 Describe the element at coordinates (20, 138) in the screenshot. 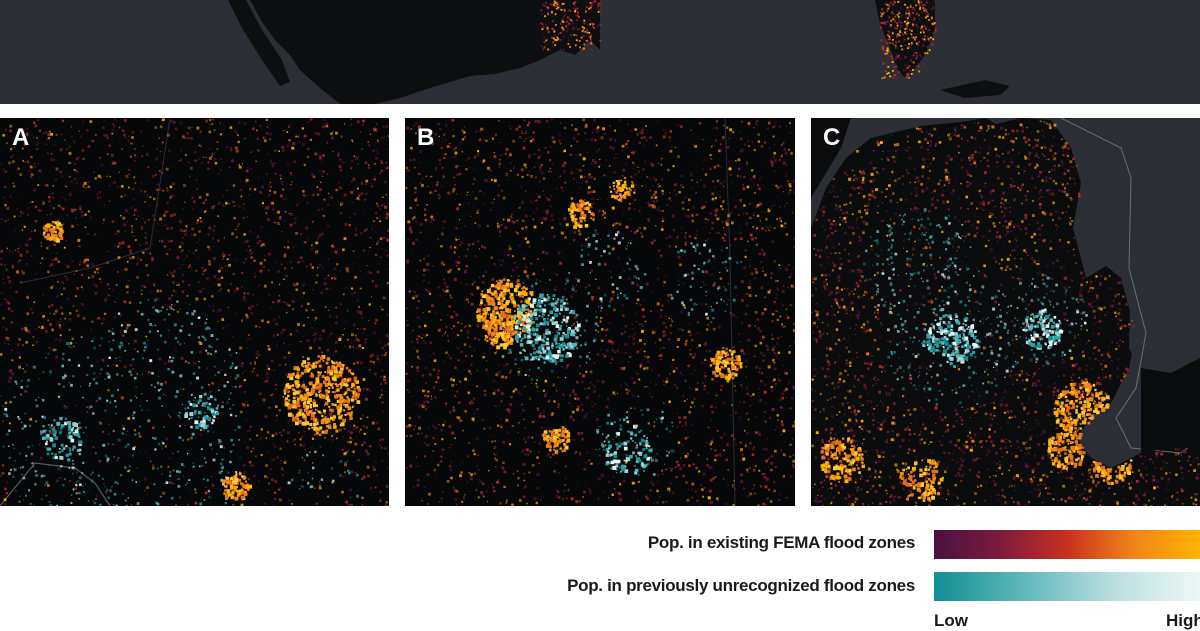

I see `panel-label-a: A` at that location.